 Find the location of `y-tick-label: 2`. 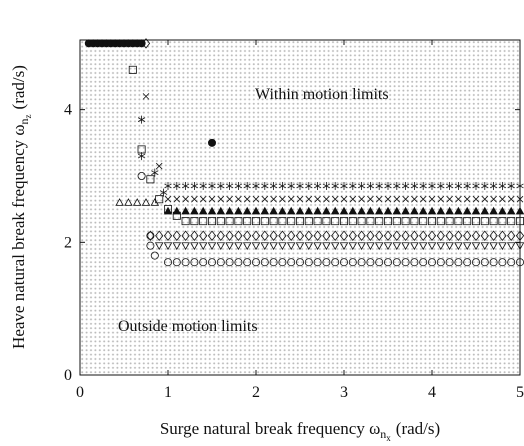

y-tick-label: 2 is located at coordinates (68, 242).